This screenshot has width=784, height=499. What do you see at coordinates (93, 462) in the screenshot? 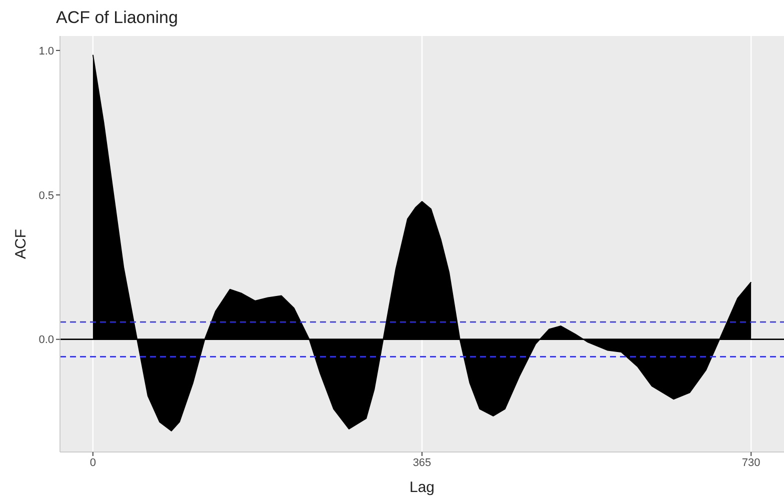
I see `x-tick-label: 0` at bounding box center [93, 462].